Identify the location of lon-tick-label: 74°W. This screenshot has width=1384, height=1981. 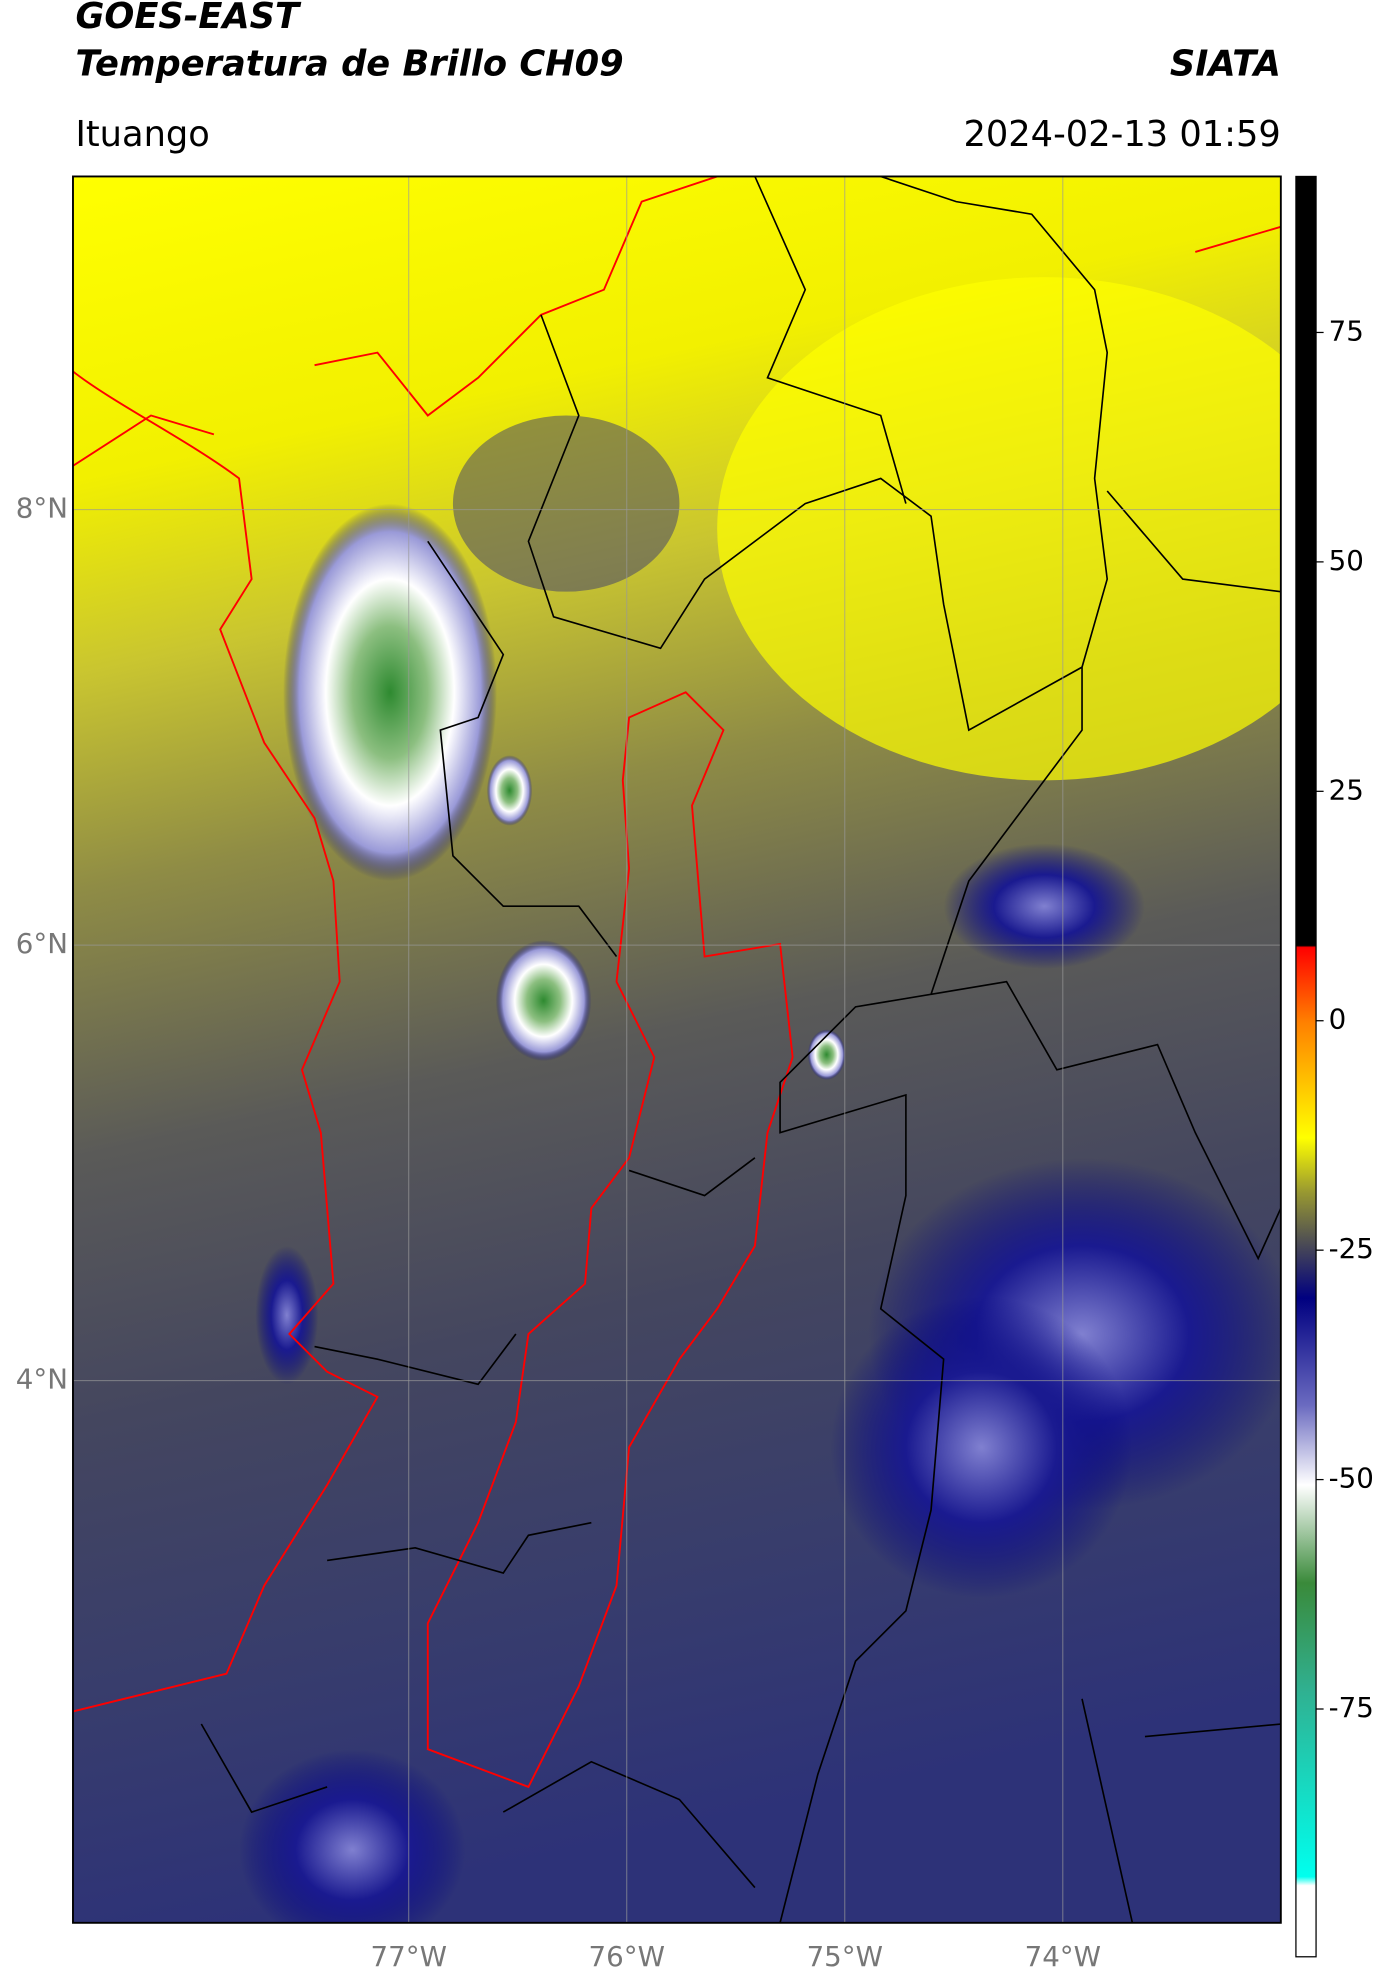
(1063, 1956).